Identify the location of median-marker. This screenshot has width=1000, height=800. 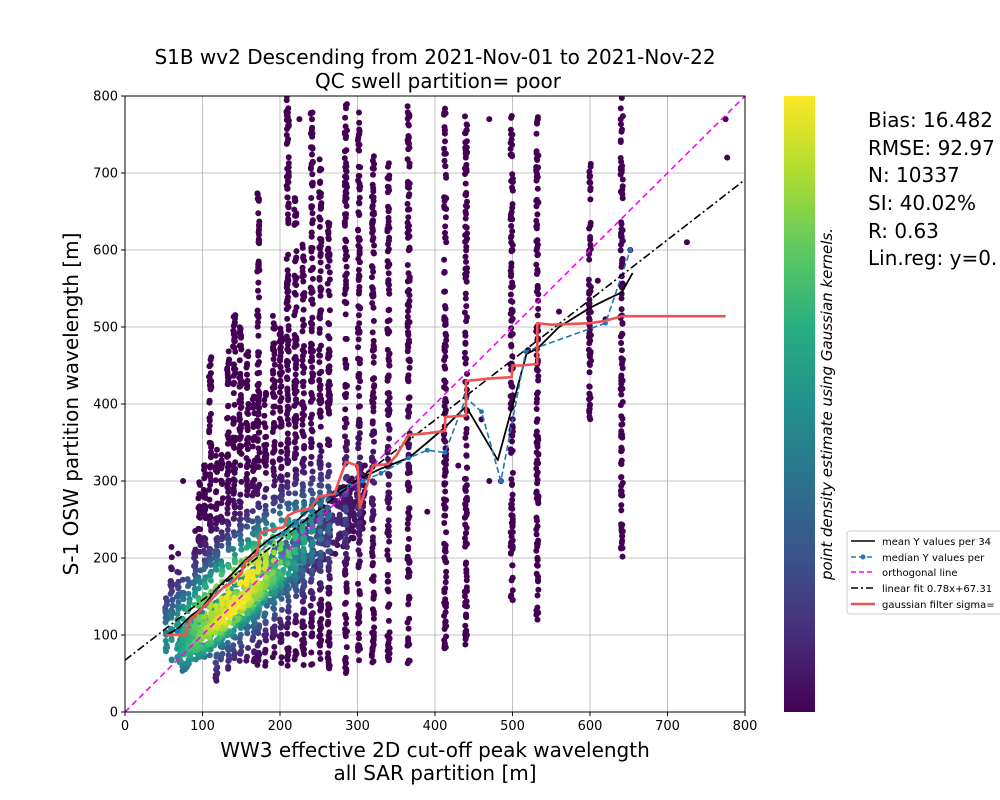
(270, 542).